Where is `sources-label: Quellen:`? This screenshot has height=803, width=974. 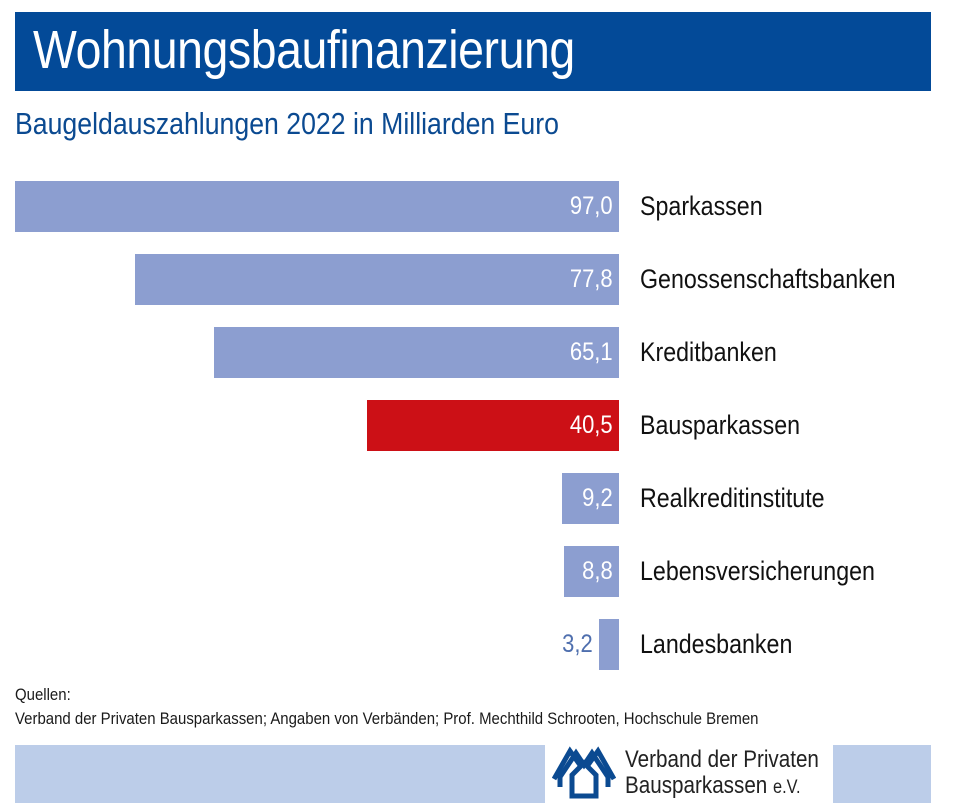 sources-label: Quellen: is located at coordinates (43, 694).